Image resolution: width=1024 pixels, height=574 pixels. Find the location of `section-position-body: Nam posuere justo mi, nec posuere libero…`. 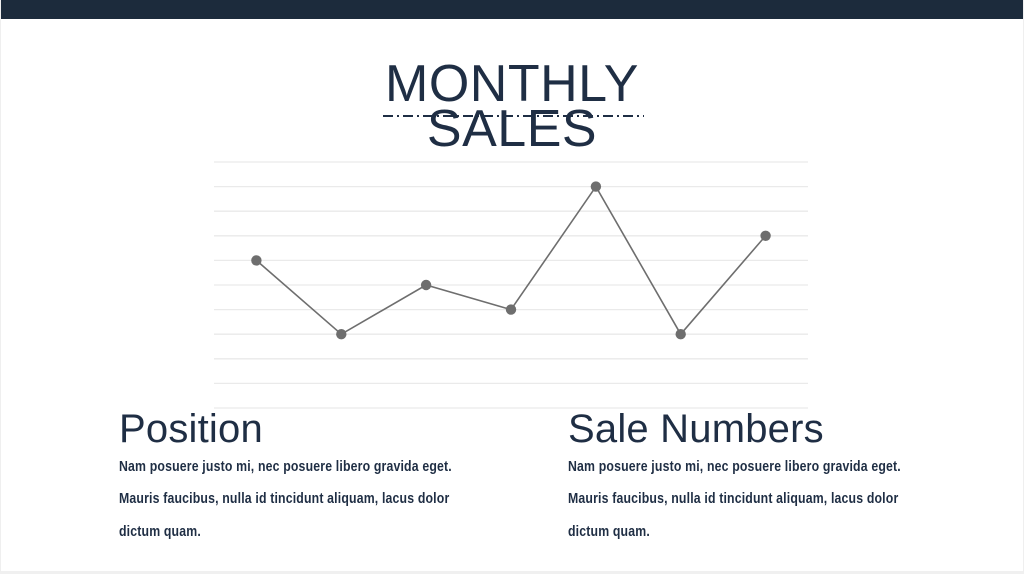

section-position-body: Nam posuere justo mi, nec posuere libero… is located at coordinates (329, 499).